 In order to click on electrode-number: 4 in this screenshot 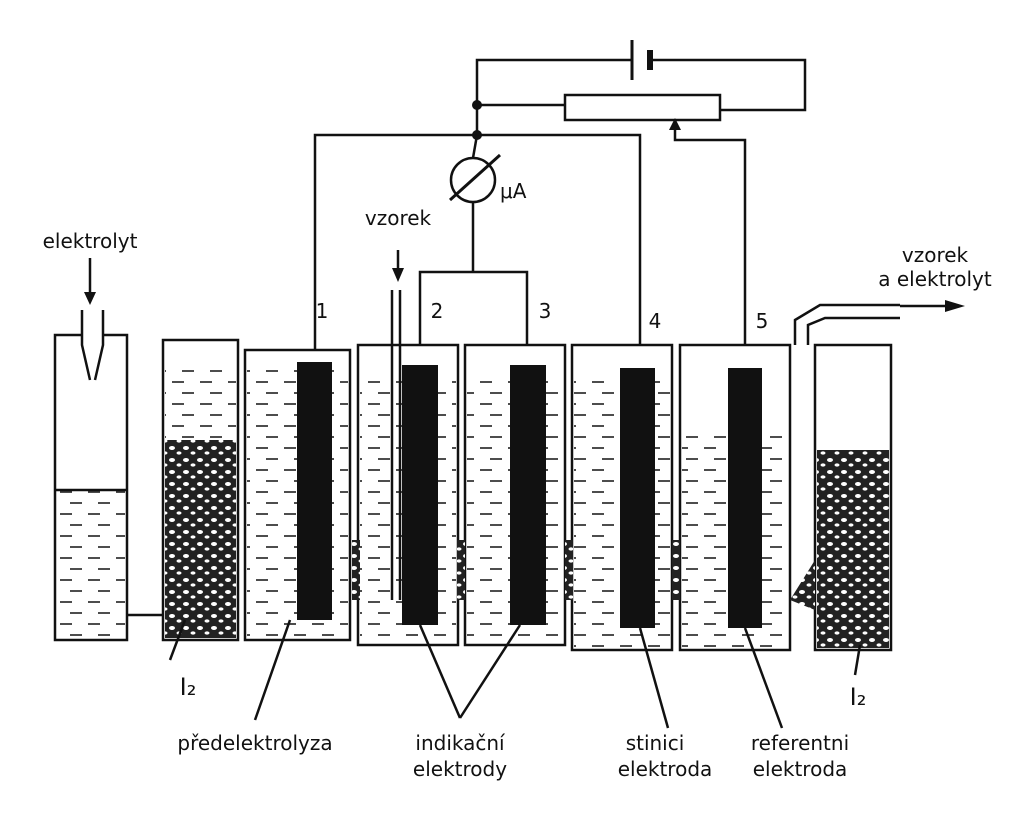, I will do `click(655, 321)`.